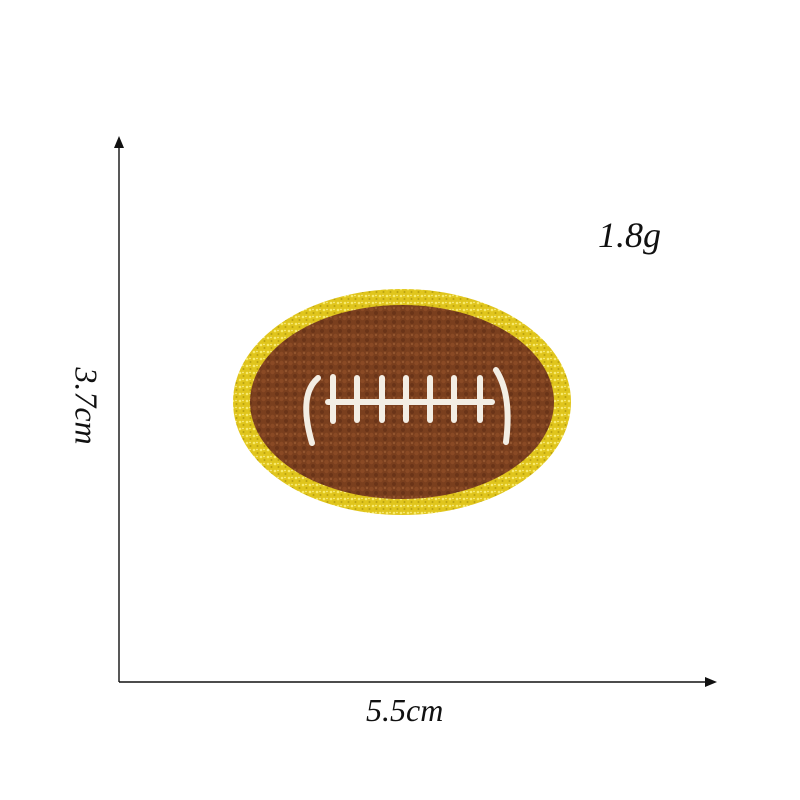 Image resolution: width=800 pixels, height=800 pixels. Describe the element at coordinates (86, 406) in the screenshot. I see `height-label: 3.7cm` at that location.